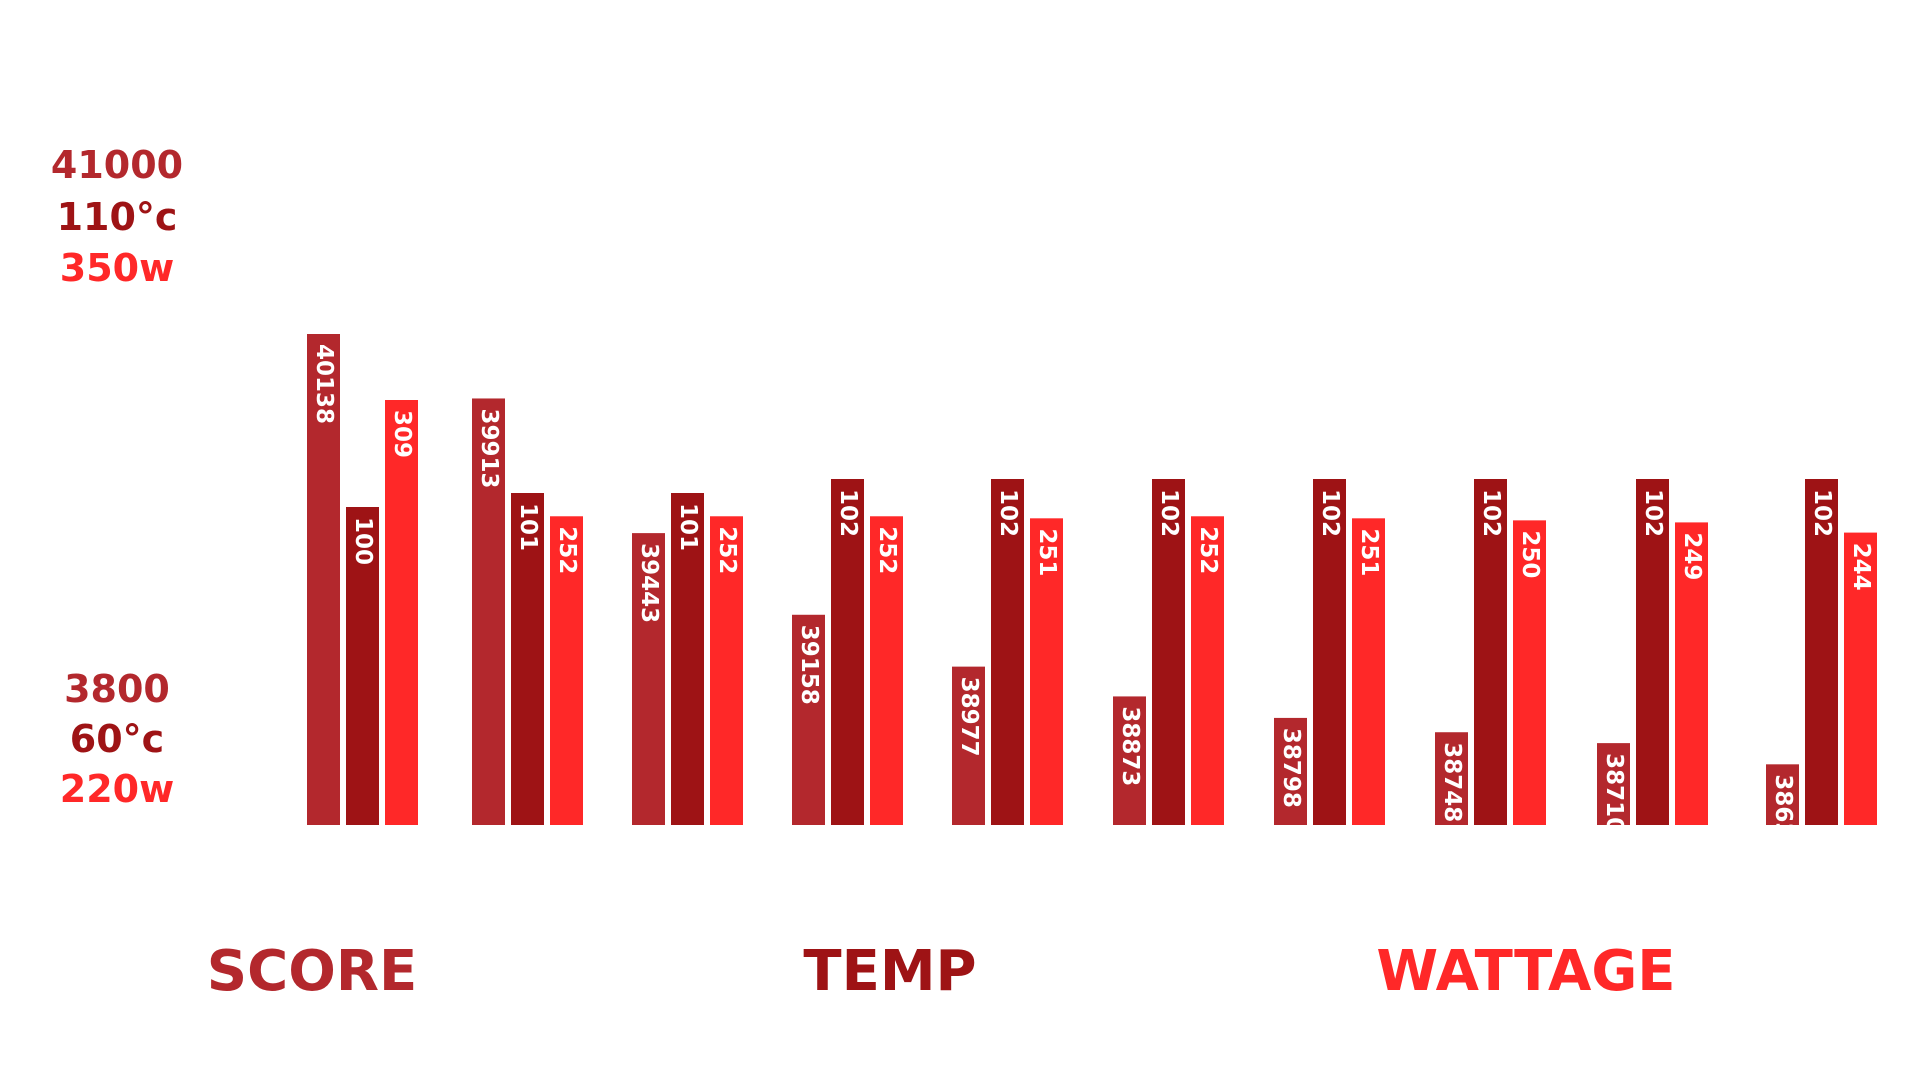 This screenshot has height=1080, width=1920. What do you see at coordinates (1530, 554) in the screenshot?
I see `bar-value-label: 250` at bounding box center [1530, 554].